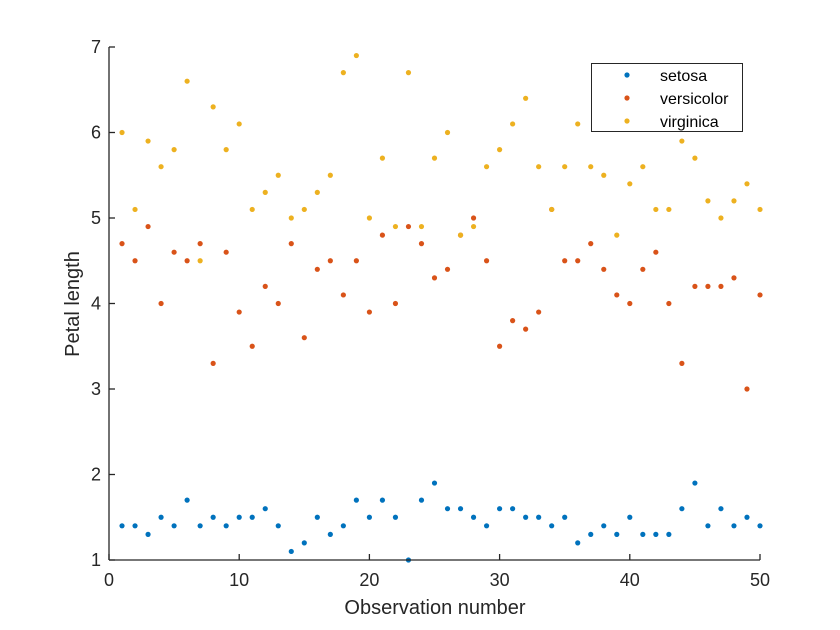 The height and width of the screenshot is (630, 840). I want to click on legend-box, so click(667, 97).